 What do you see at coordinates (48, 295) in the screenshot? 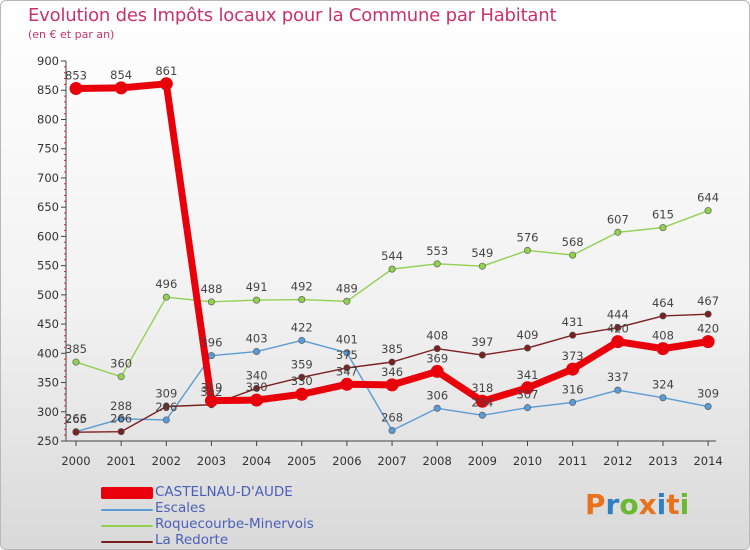
I see `y-tick-label: 500` at bounding box center [48, 295].